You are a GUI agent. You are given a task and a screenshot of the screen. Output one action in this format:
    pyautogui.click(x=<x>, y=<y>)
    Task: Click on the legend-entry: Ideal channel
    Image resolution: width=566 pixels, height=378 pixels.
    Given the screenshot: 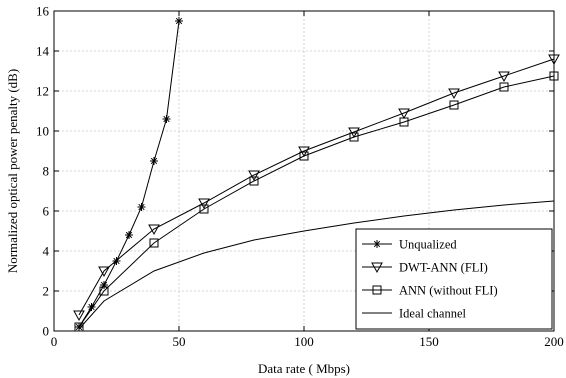 What is the action you would take?
    pyautogui.click(x=414, y=314)
    